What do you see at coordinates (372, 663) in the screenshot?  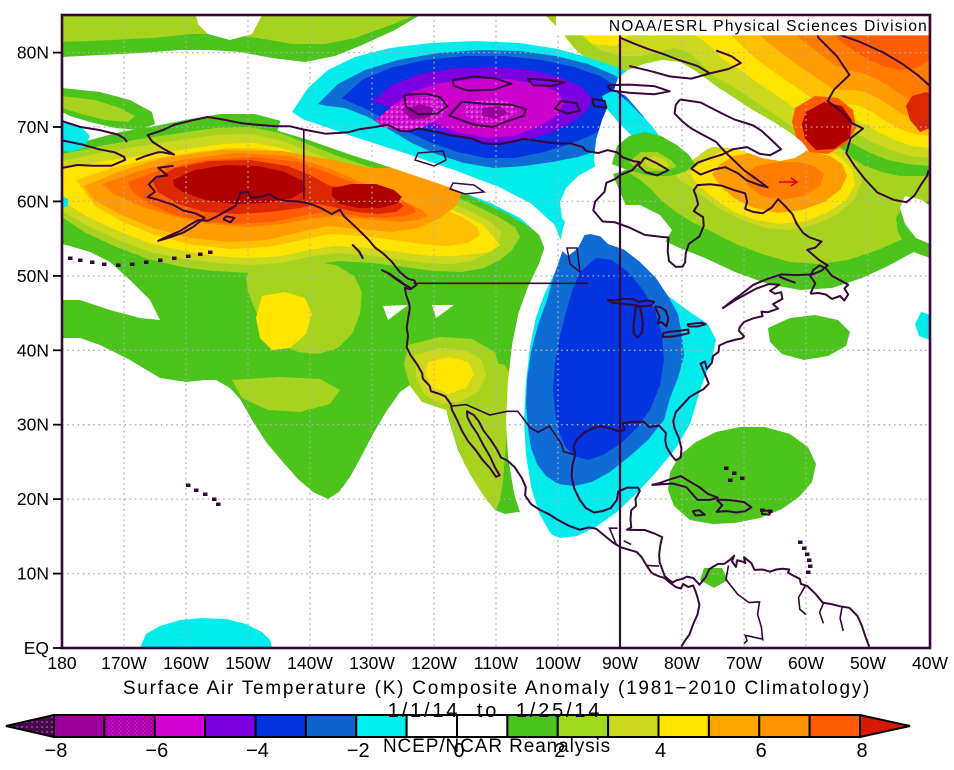 I see `svg-text: 130W` at bounding box center [372, 663].